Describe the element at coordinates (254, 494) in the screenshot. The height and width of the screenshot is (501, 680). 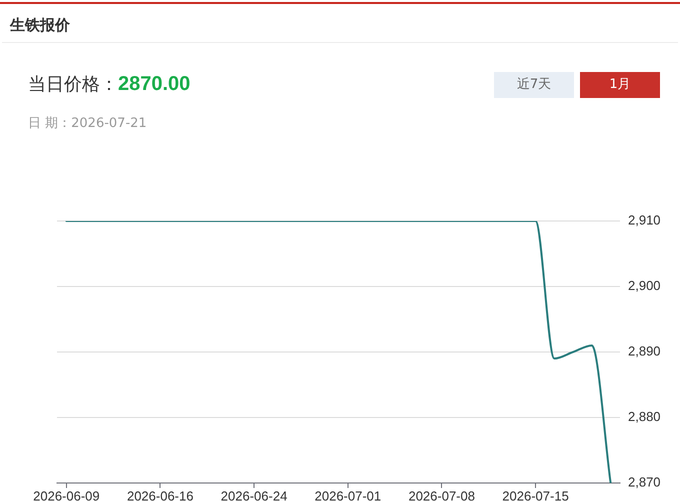
I see `x-tick-label: 2026-06-24` at that location.